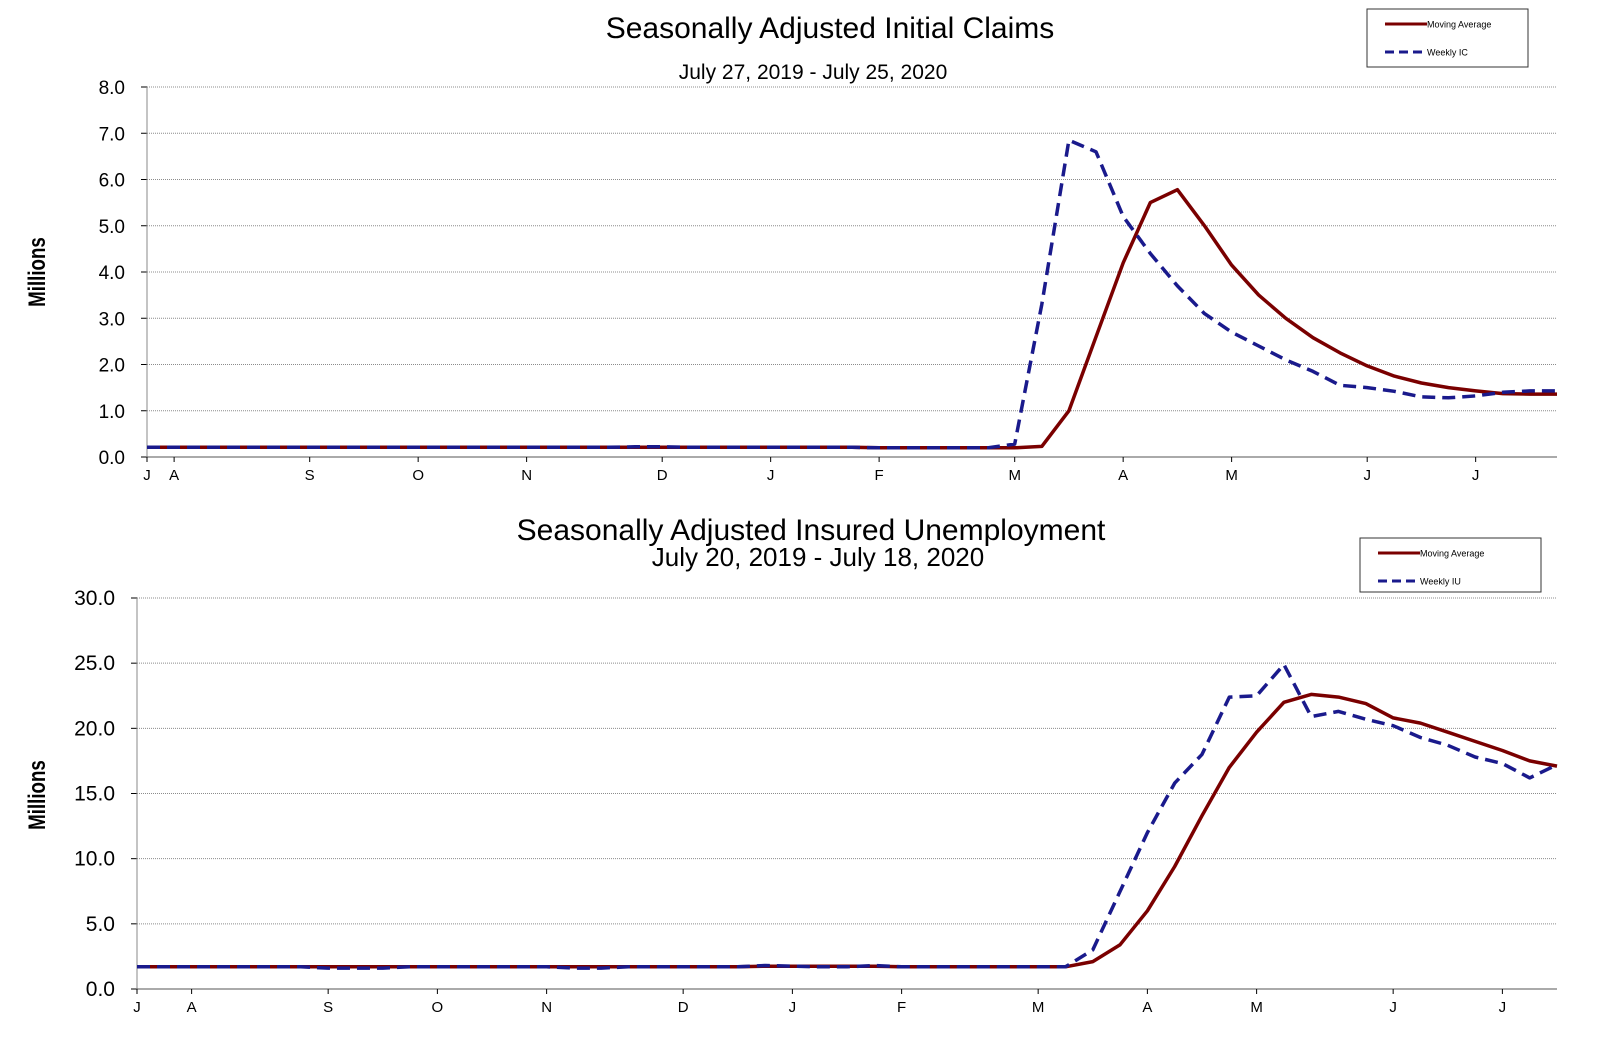  Describe the element at coordinates (811, 530) in the screenshot. I see `chart-title: Seasonally Adjusted Insured Unemployment` at that location.